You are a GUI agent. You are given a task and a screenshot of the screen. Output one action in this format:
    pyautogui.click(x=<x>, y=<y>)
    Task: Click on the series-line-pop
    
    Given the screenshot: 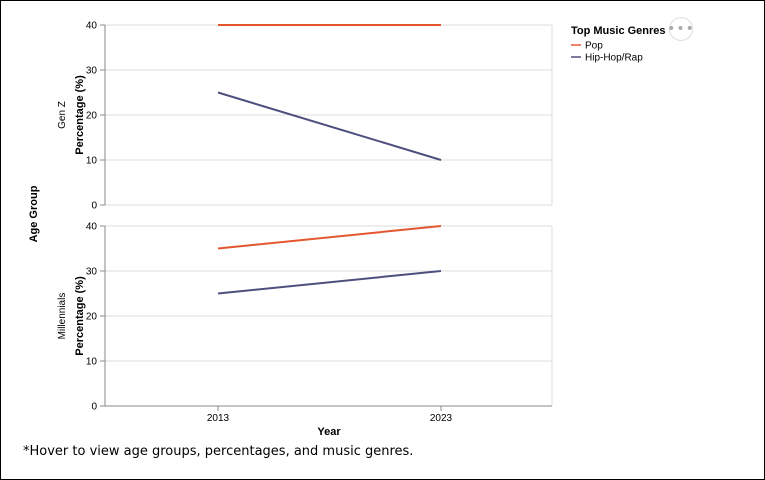 What is the action you would take?
    pyautogui.click(x=329, y=237)
    